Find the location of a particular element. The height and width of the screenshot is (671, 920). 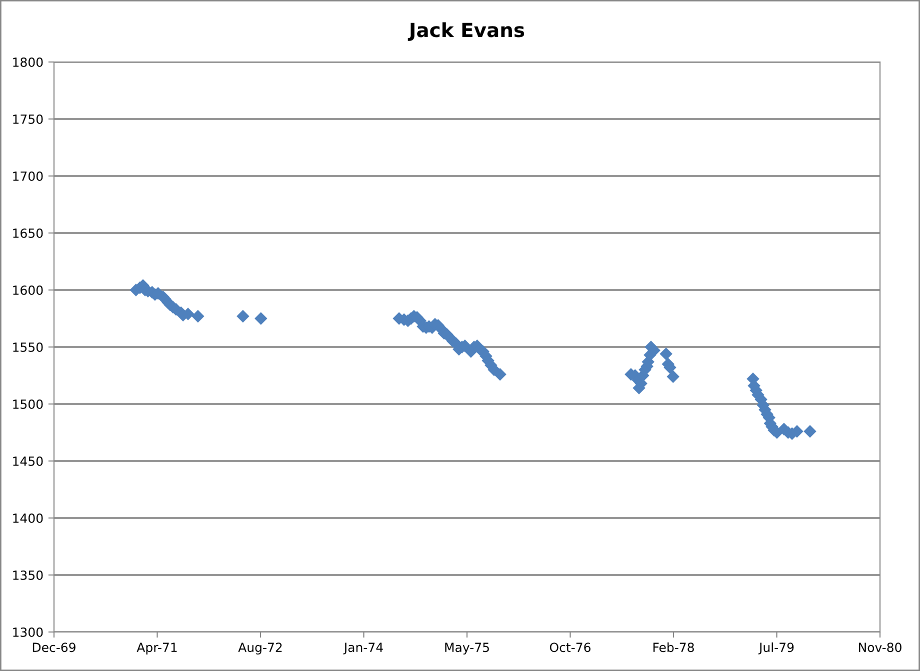

x-tick-label: Apr-71 is located at coordinates (156, 648).